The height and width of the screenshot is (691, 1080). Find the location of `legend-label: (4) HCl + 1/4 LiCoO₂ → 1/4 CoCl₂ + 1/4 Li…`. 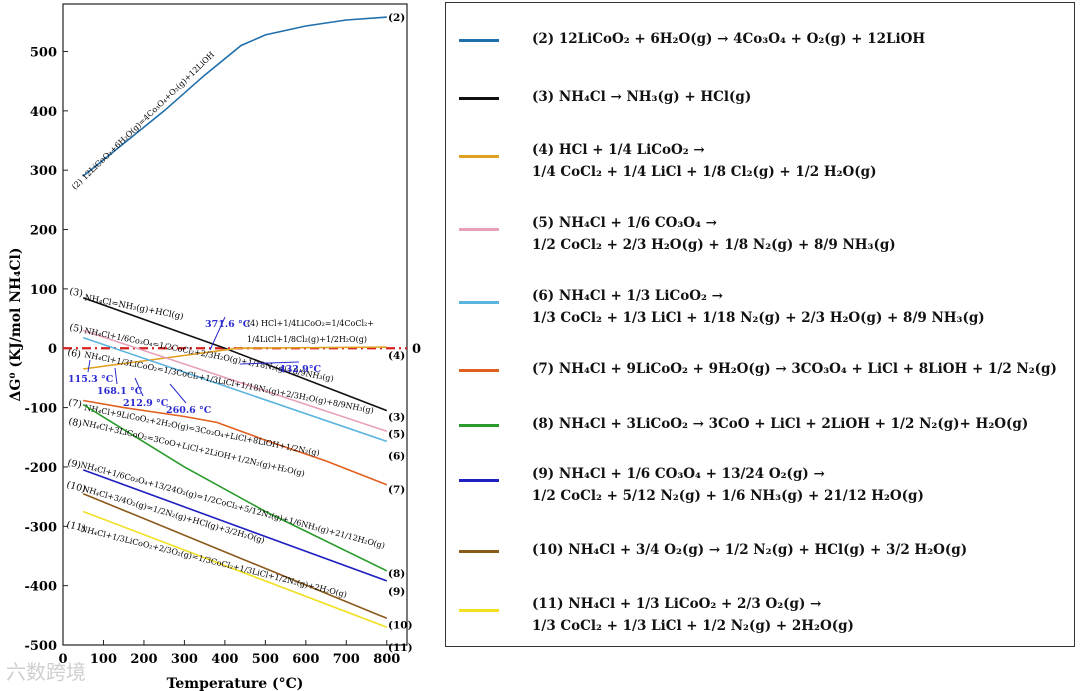

legend-label: (4) HCl + 1/4 LiCoO₂ → 1/4 CoCl₂ + 1/4 Li… is located at coordinates (704, 161).